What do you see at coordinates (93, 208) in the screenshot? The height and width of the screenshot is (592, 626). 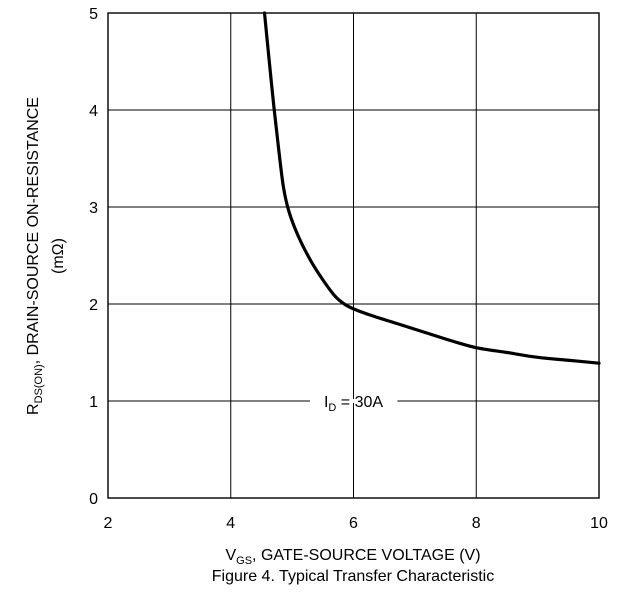 I see `y-tick-label: 3` at bounding box center [93, 208].